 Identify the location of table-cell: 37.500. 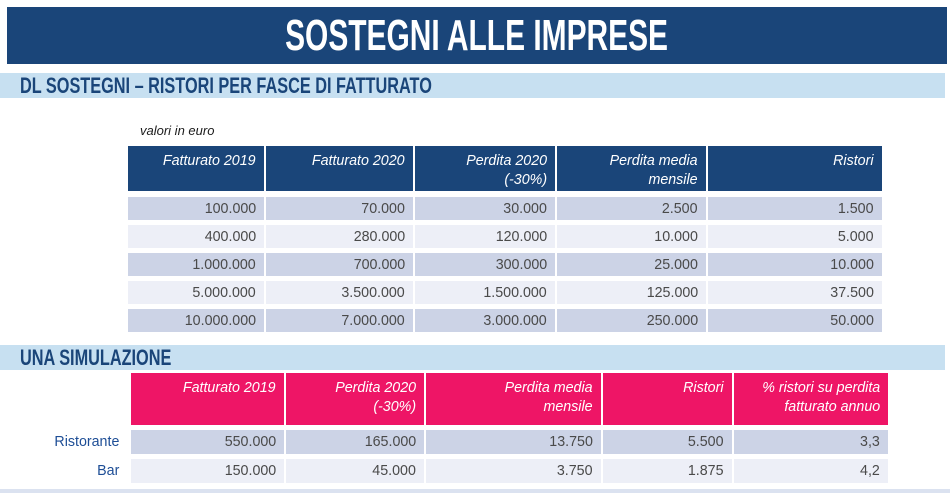
(795, 292).